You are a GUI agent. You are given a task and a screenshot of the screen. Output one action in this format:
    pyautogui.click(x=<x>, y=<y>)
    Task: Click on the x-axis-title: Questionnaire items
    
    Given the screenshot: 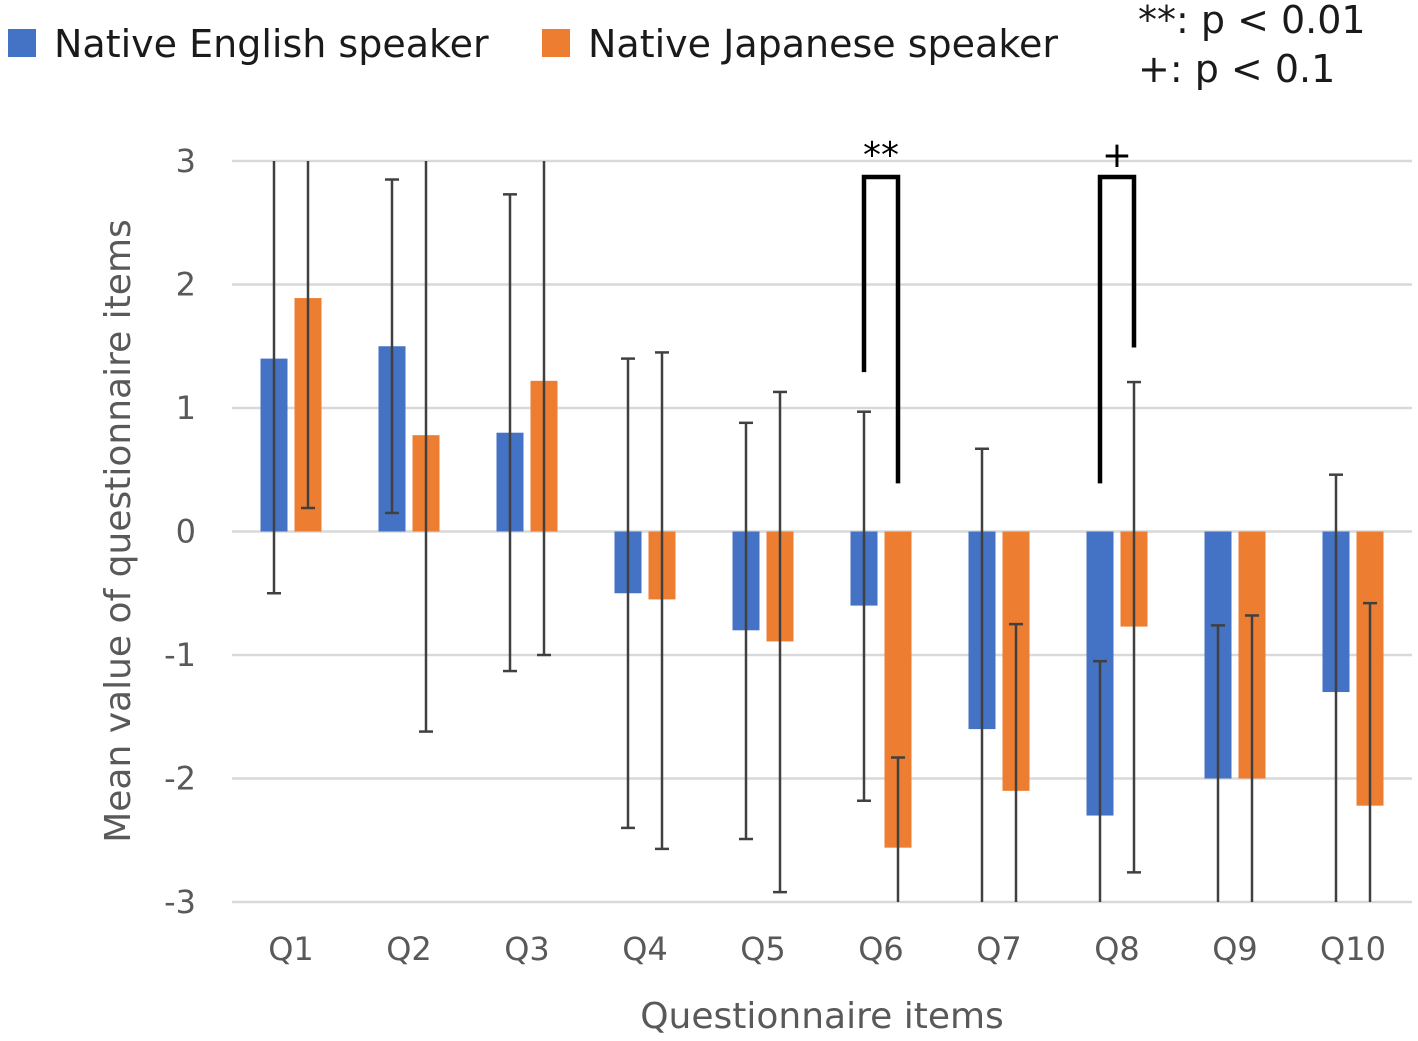 What is the action you would take?
    pyautogui.click(x=822, y=1016)
    